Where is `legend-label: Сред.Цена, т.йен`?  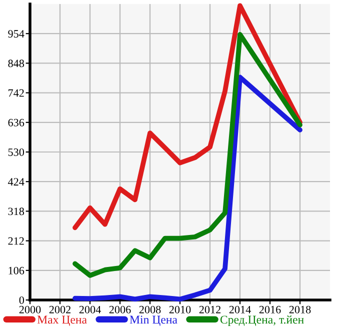 legend-label: Сред.Цена, т.йен is located at coordinates (262, 320).